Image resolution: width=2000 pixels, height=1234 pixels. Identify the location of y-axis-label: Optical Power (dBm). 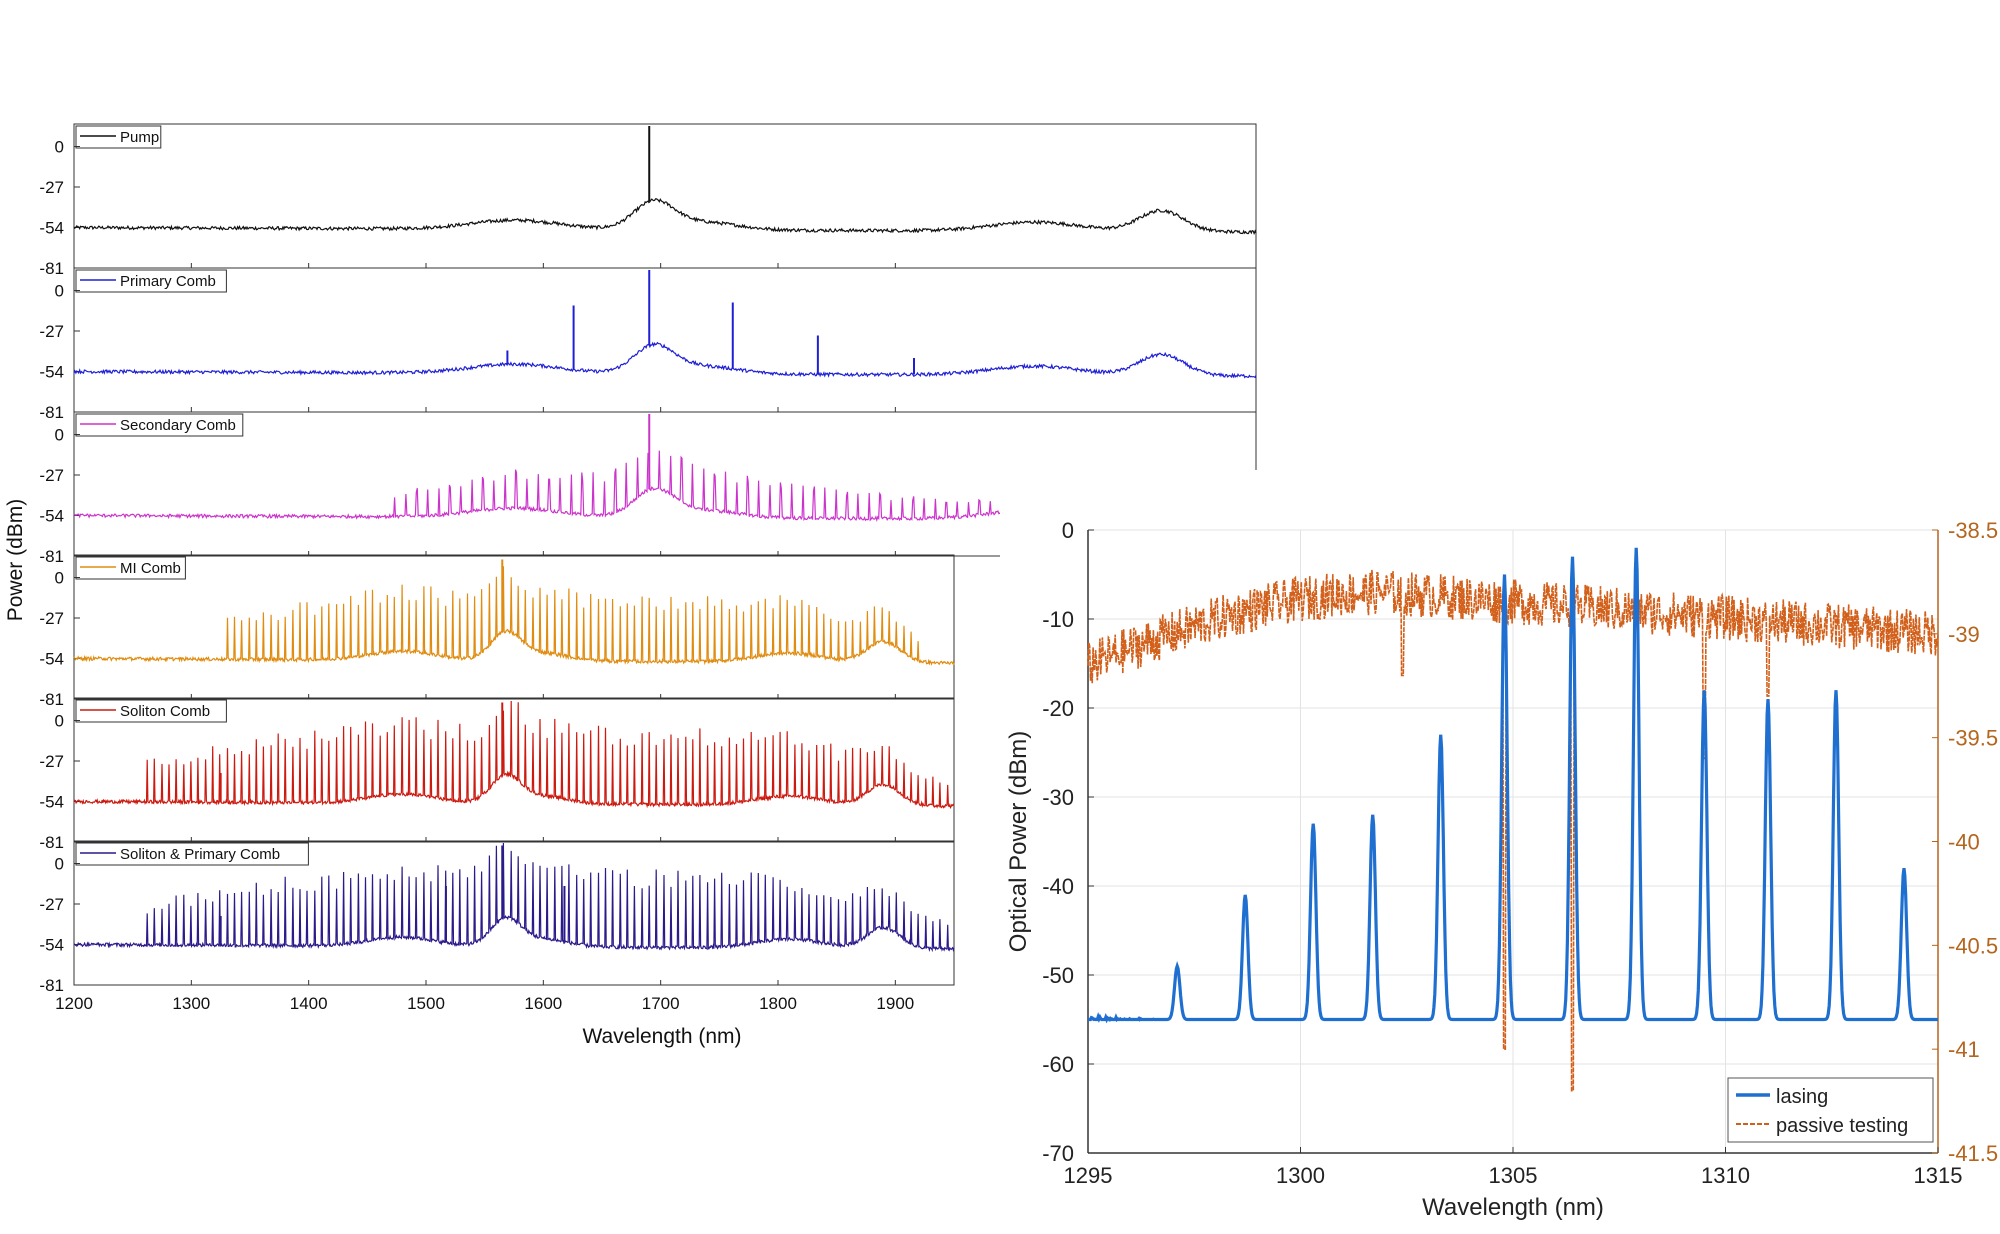
(1018, 841).